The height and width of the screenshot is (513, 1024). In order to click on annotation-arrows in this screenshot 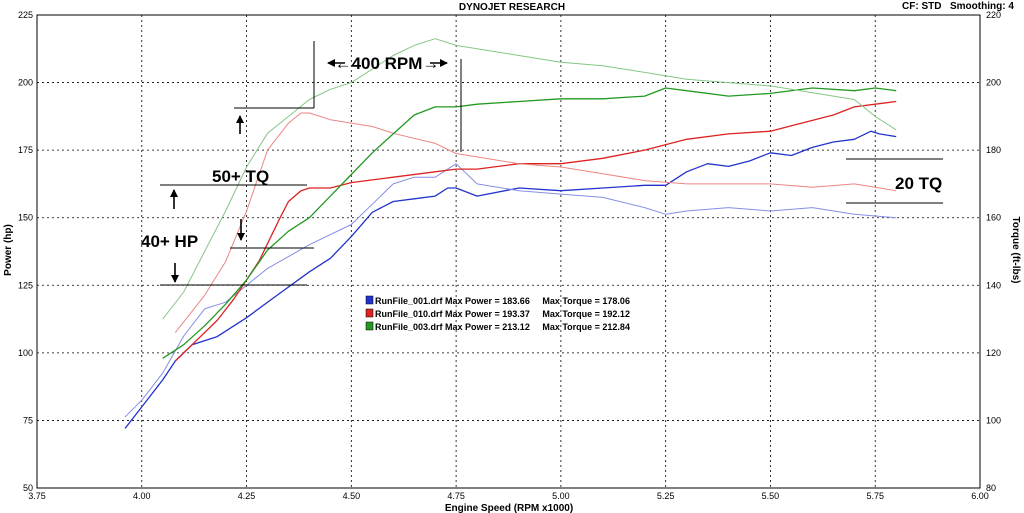, I will do `click(309, 171)`.